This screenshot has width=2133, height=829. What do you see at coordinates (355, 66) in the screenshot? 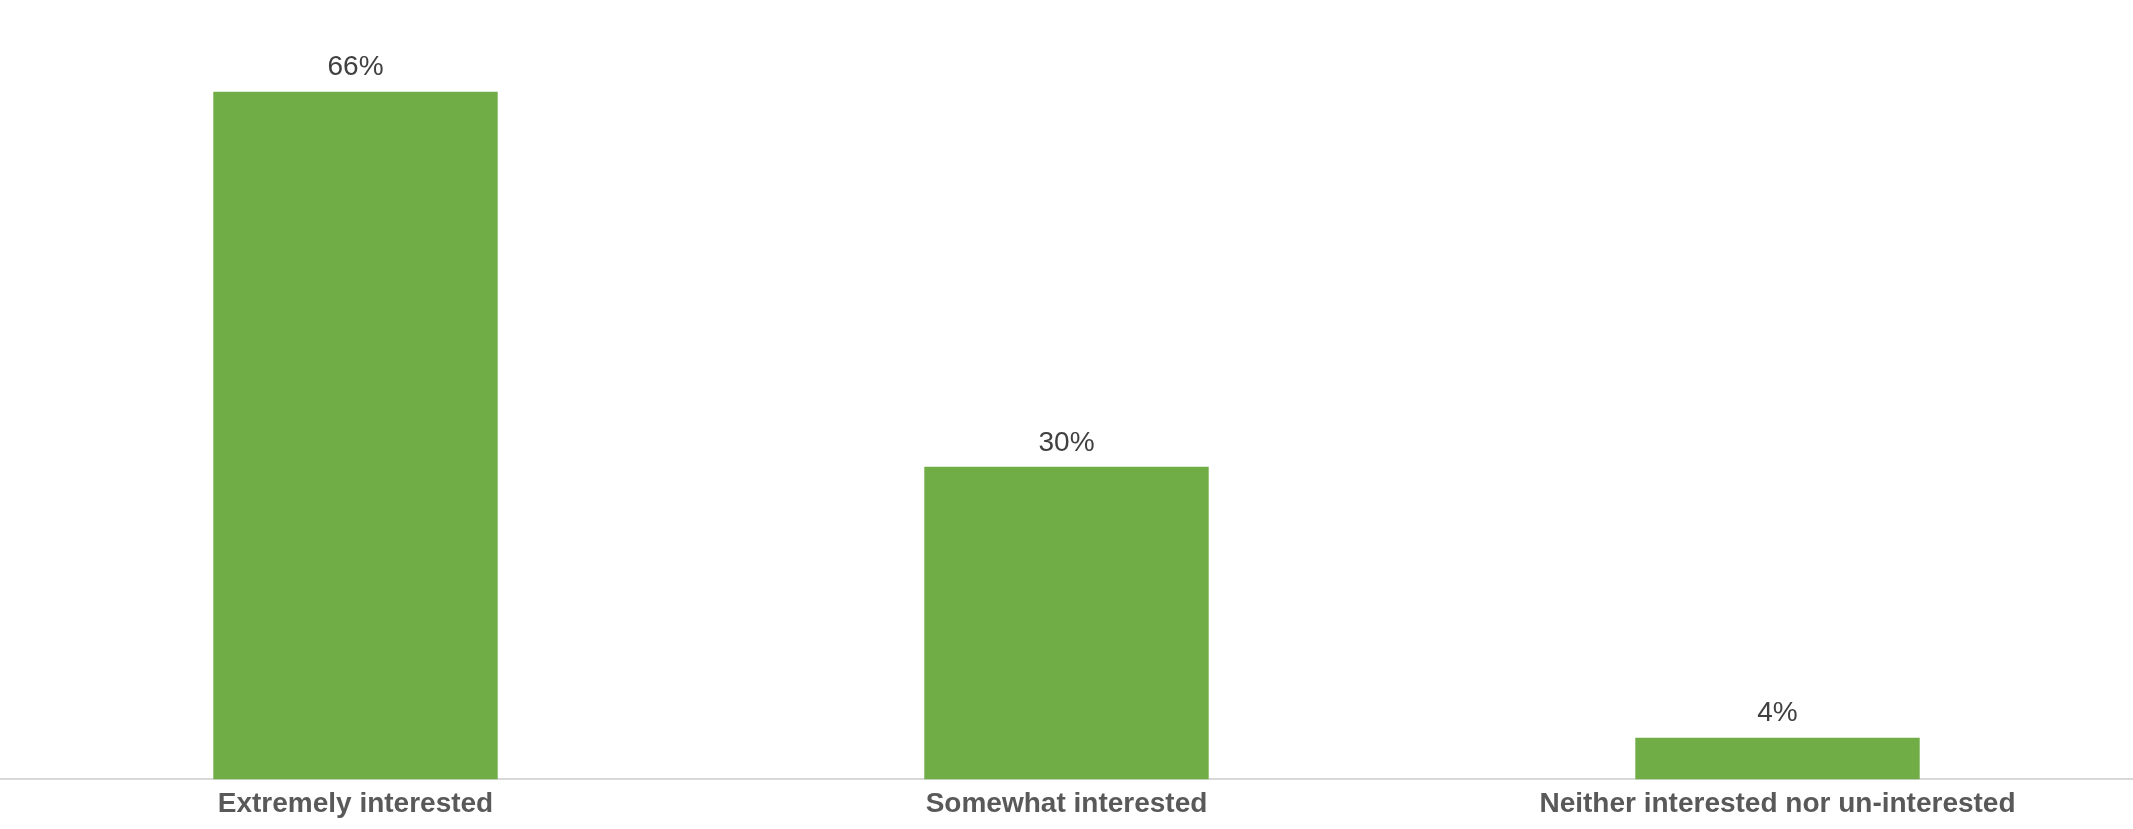
I see `data-label: 66%` at bounding box center [355, 66].